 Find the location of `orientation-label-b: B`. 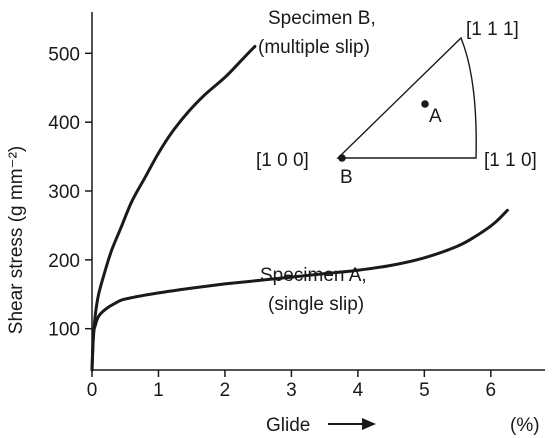

orientation-label-b: B is located at coordinates (346, 177).